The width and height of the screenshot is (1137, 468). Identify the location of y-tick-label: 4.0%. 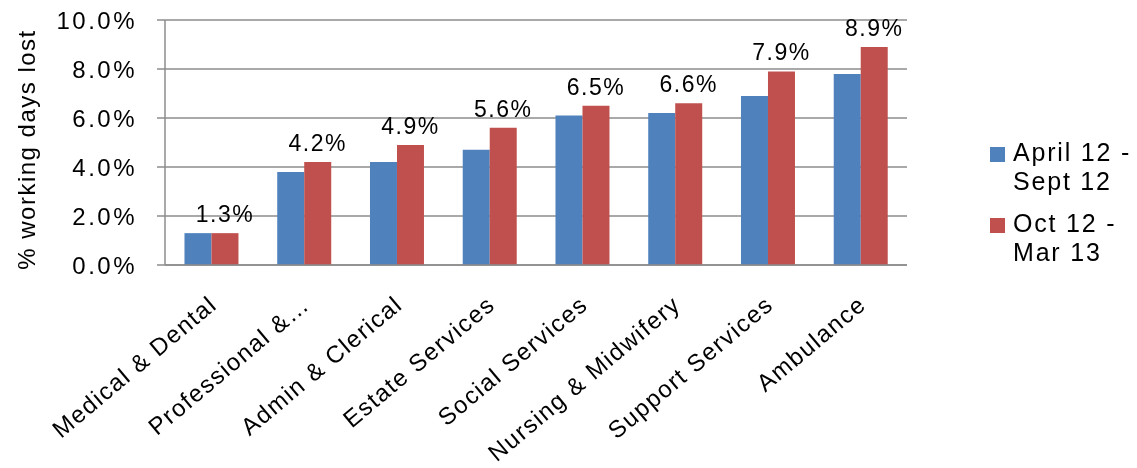
(104, 167).